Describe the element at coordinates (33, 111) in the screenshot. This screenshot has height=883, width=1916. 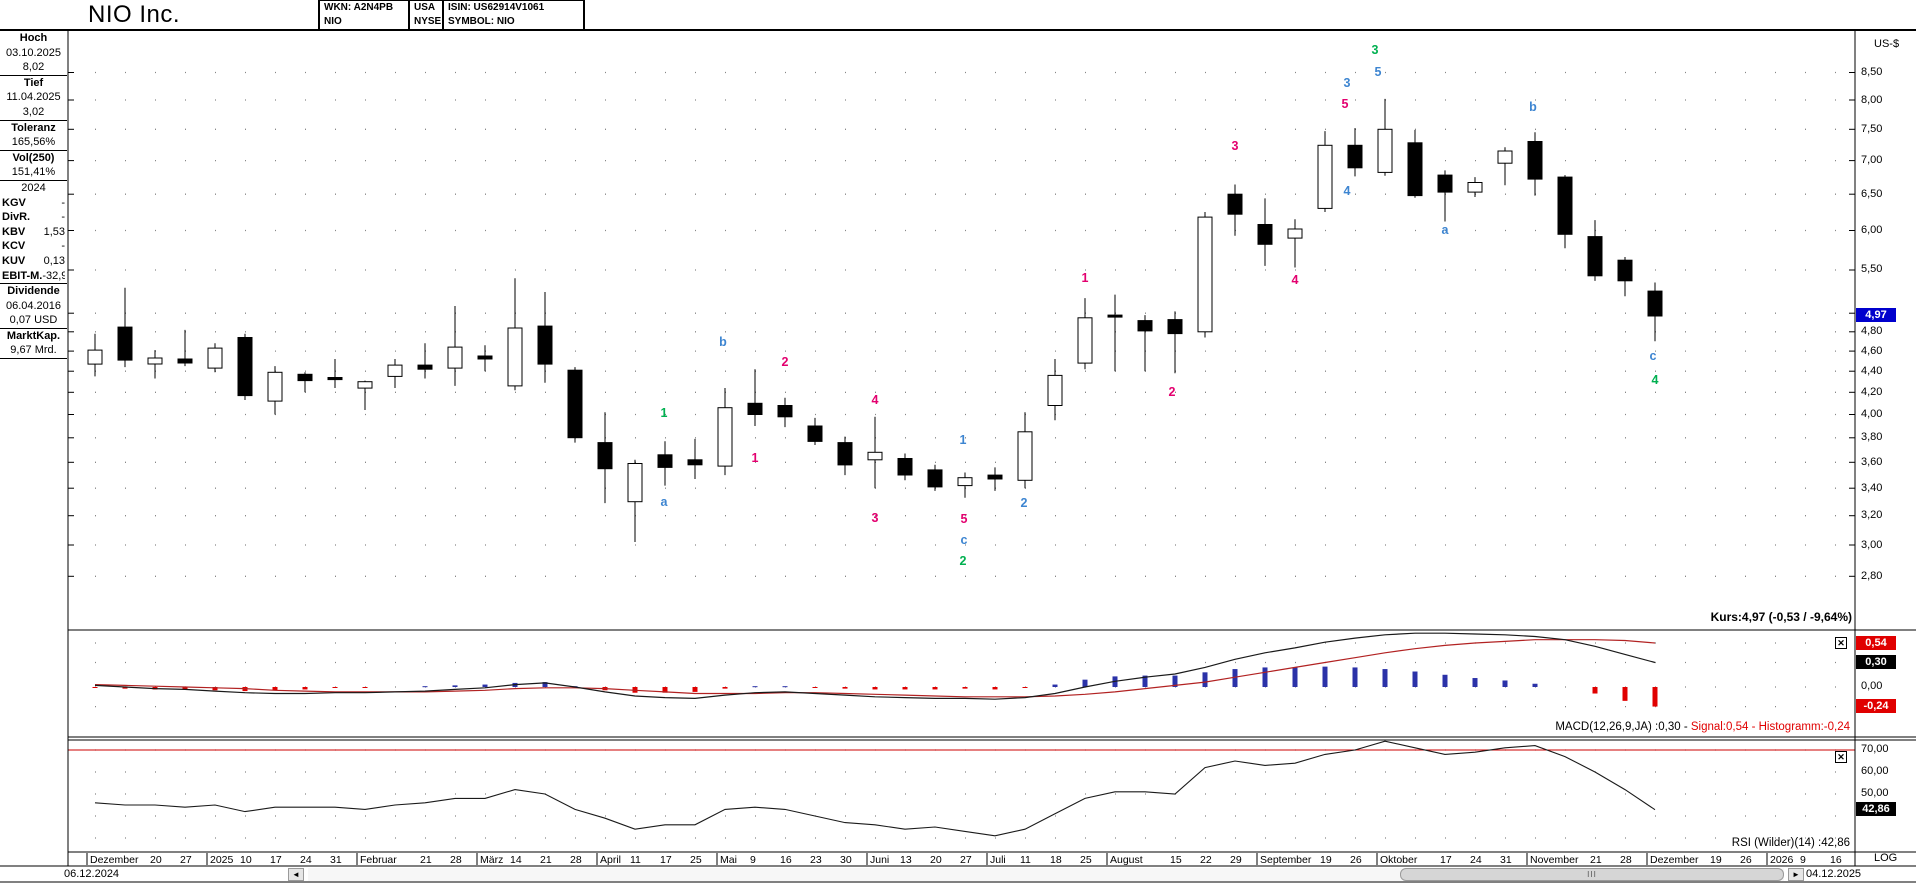
I see `tief-value: 3,02` at that location.